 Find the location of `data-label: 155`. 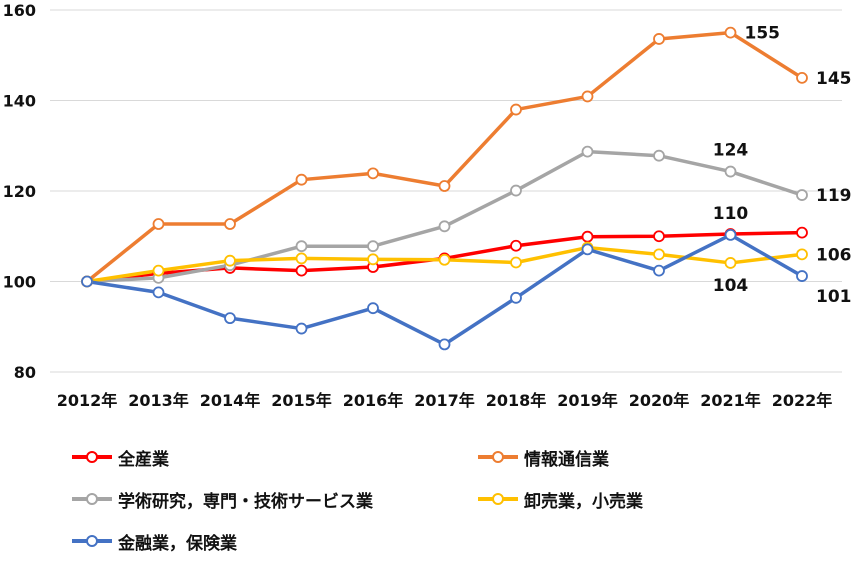

data-label: 155 is located at coordinates (763, 34).